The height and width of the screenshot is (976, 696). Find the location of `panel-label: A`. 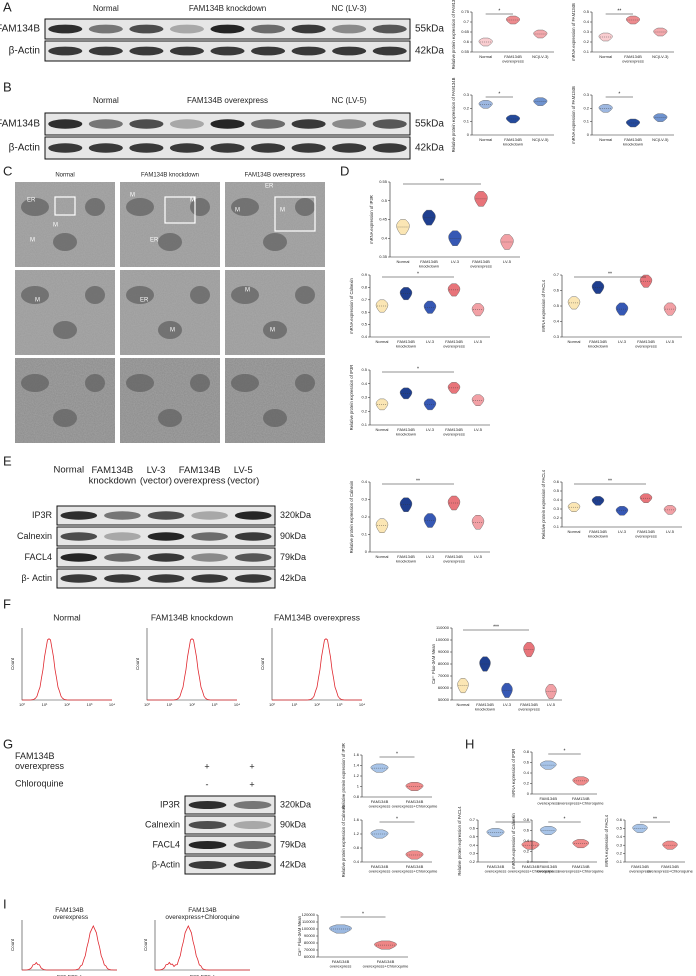

panel-label: A is located at coordinates (7, 7).